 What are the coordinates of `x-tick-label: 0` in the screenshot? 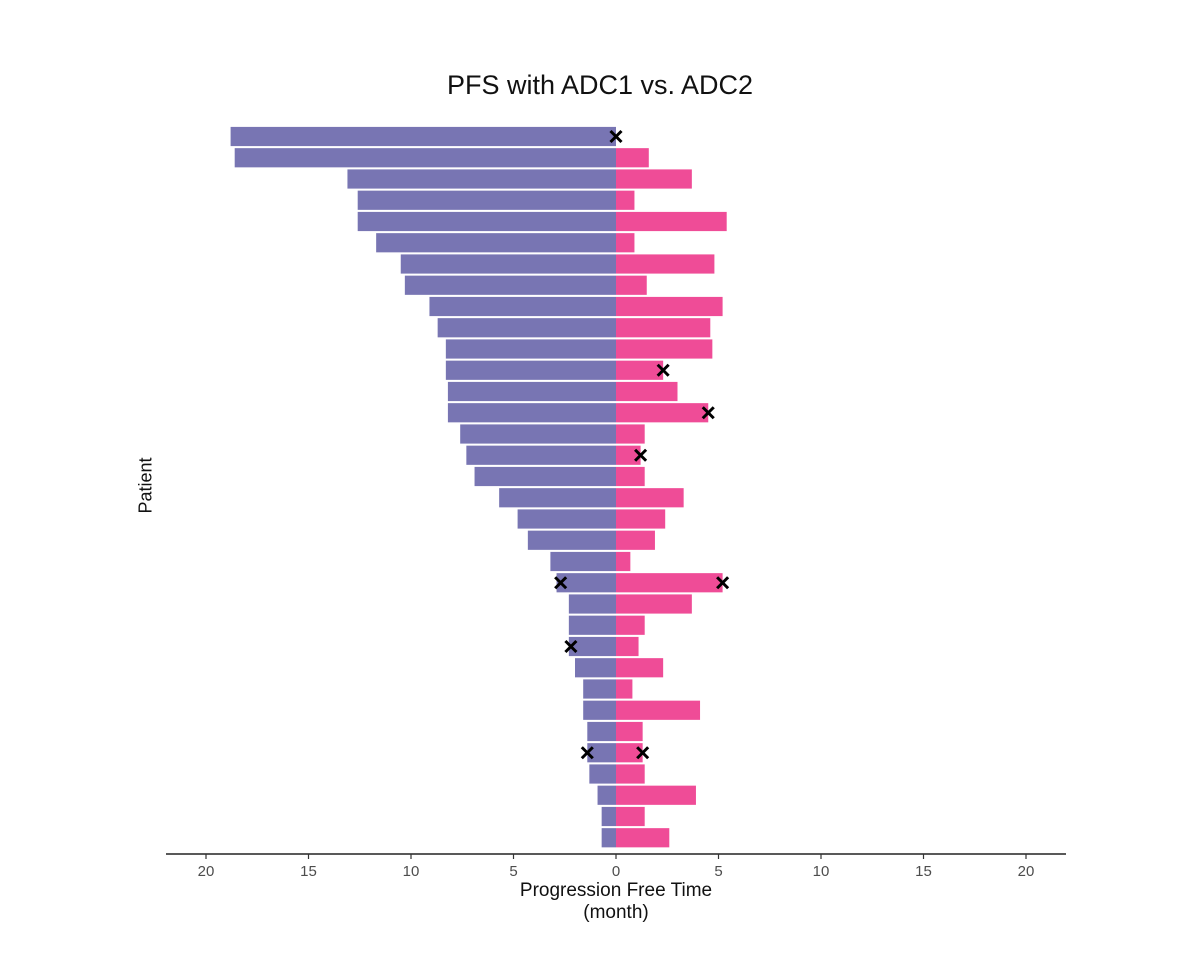 It's located at (616, 871).